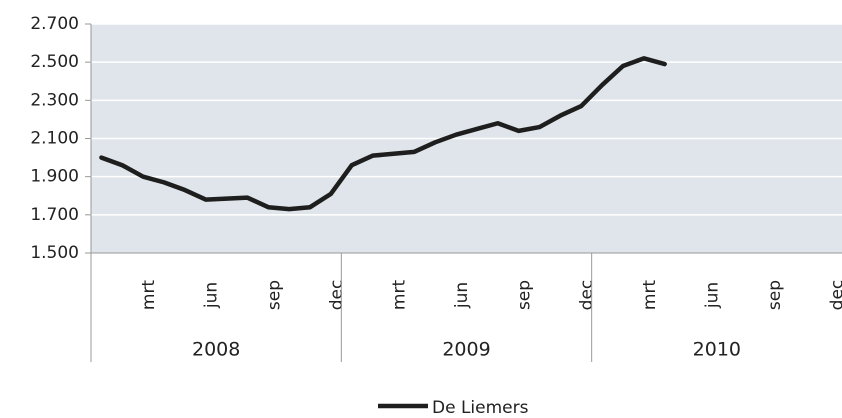 Image resolution: width=842 pixels, height=418 pixels. Describe the element at coordinates (54, 24) in the screenshot. I see `y-tick-label: 2.700` at that location.